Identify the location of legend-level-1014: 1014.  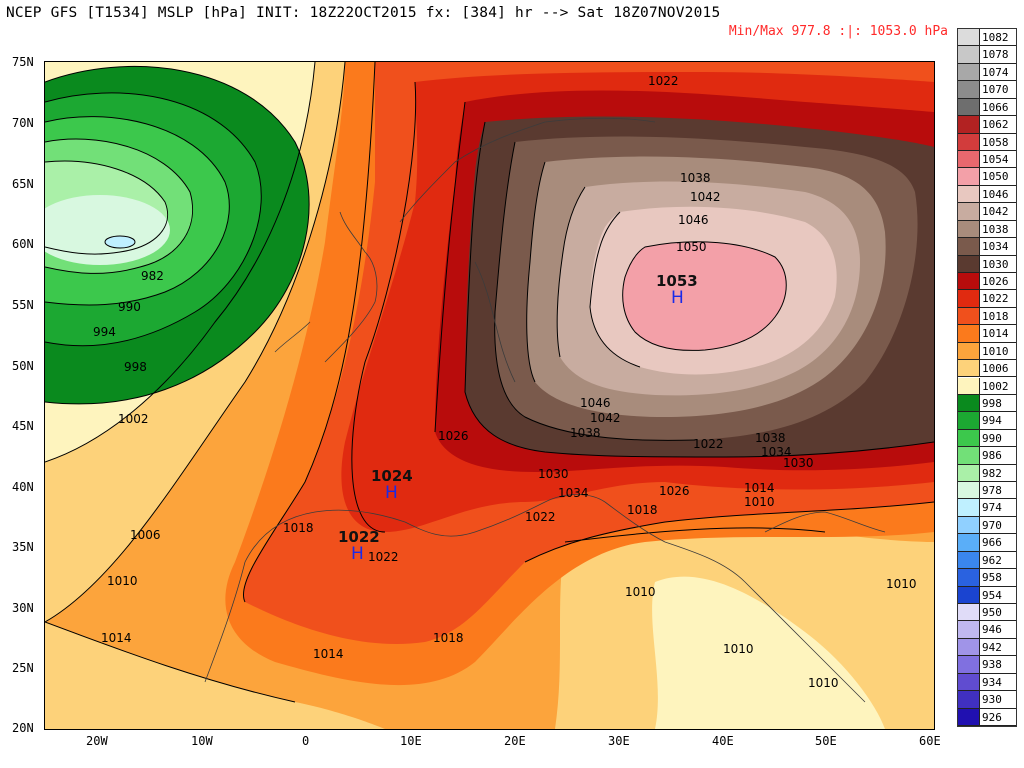
(987, 334).